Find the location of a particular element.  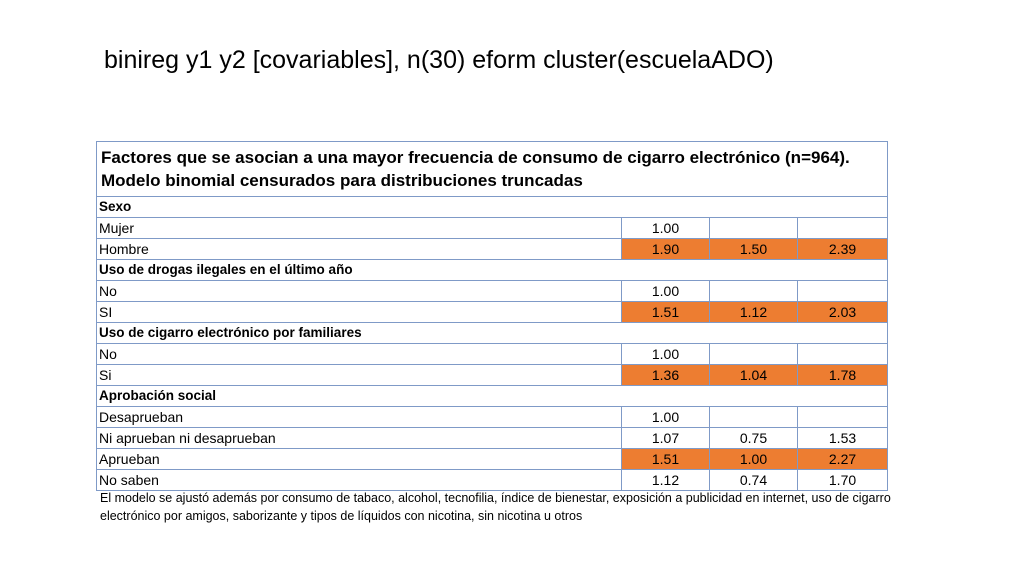

row-label: Desaprueban is located at coordinates (359, 417).